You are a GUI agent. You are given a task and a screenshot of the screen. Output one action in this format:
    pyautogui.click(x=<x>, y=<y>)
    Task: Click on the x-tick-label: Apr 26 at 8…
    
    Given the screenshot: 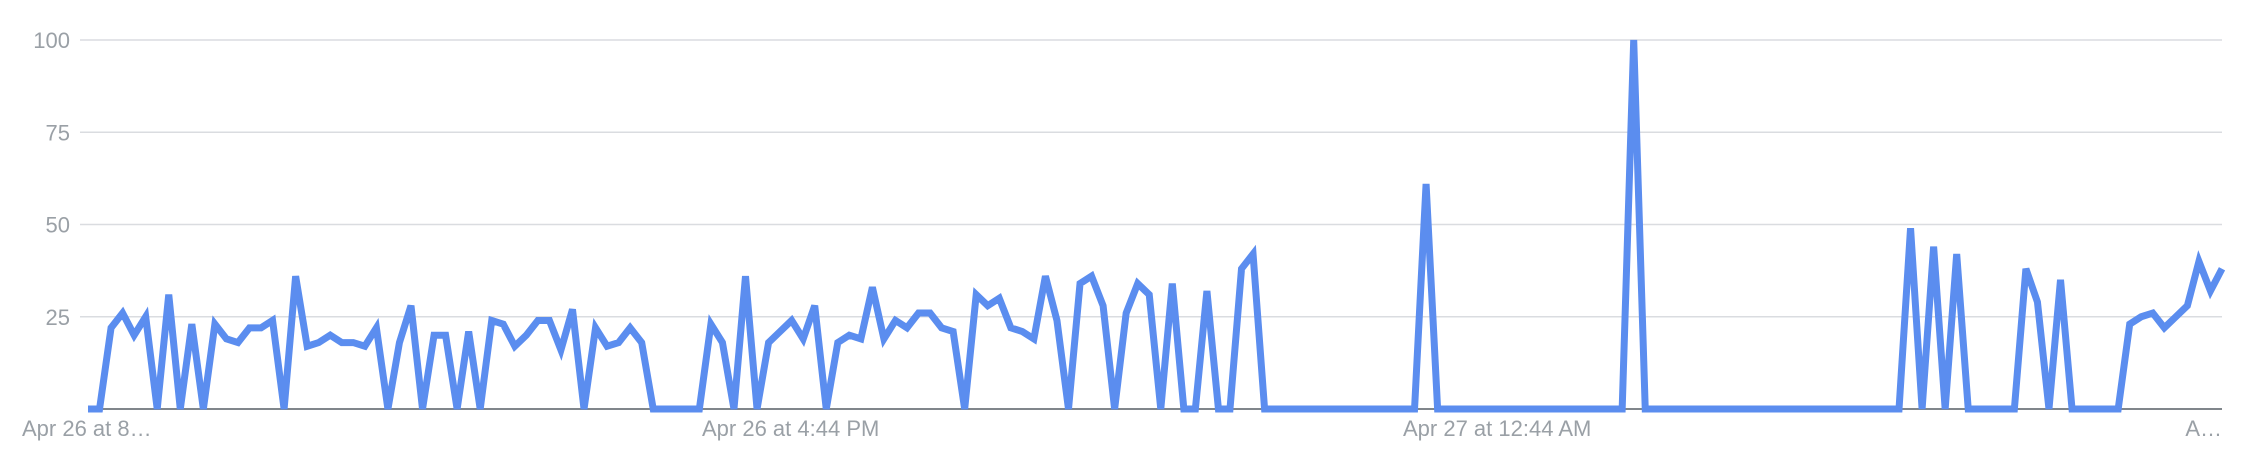 What is the action you would take?
    pyautogui.click(x=87, y=428)
    